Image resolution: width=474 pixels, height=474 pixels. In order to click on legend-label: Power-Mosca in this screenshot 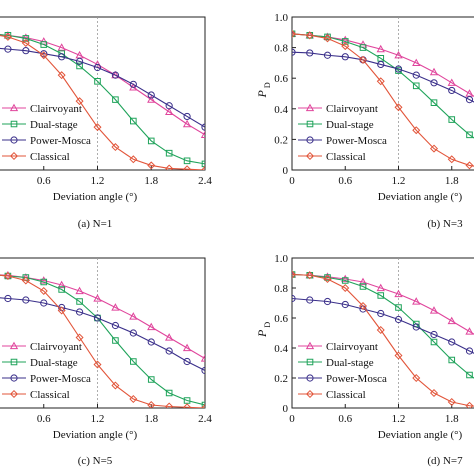, I will do `click(60, 379)`.